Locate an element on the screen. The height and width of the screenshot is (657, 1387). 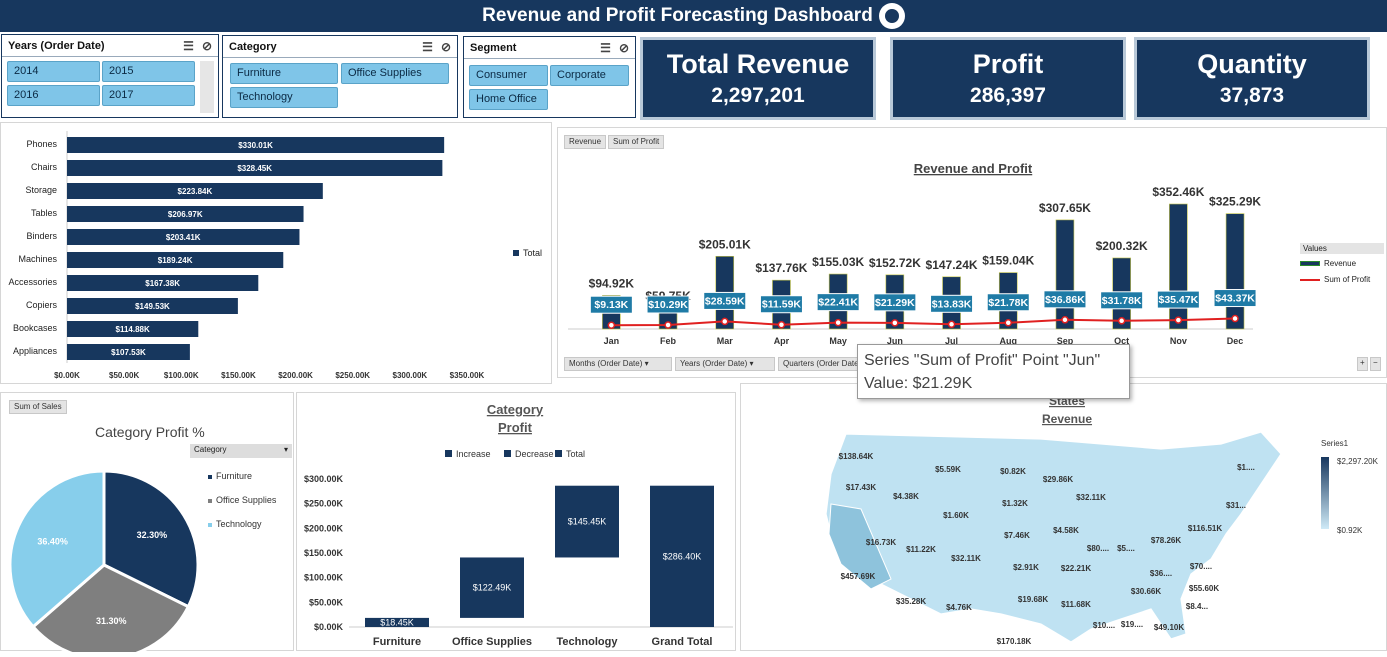
profit-data-label: $31.78K is located at coordinates (1122, 301).